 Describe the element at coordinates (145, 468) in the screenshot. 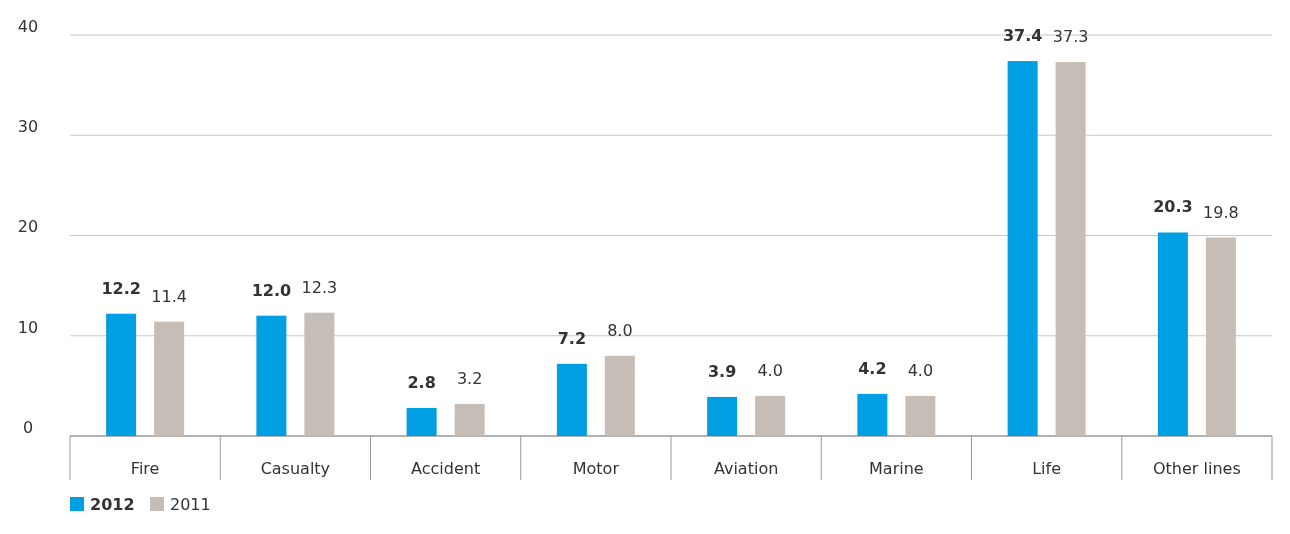

I see `x-tick-label: Fire` at that location.